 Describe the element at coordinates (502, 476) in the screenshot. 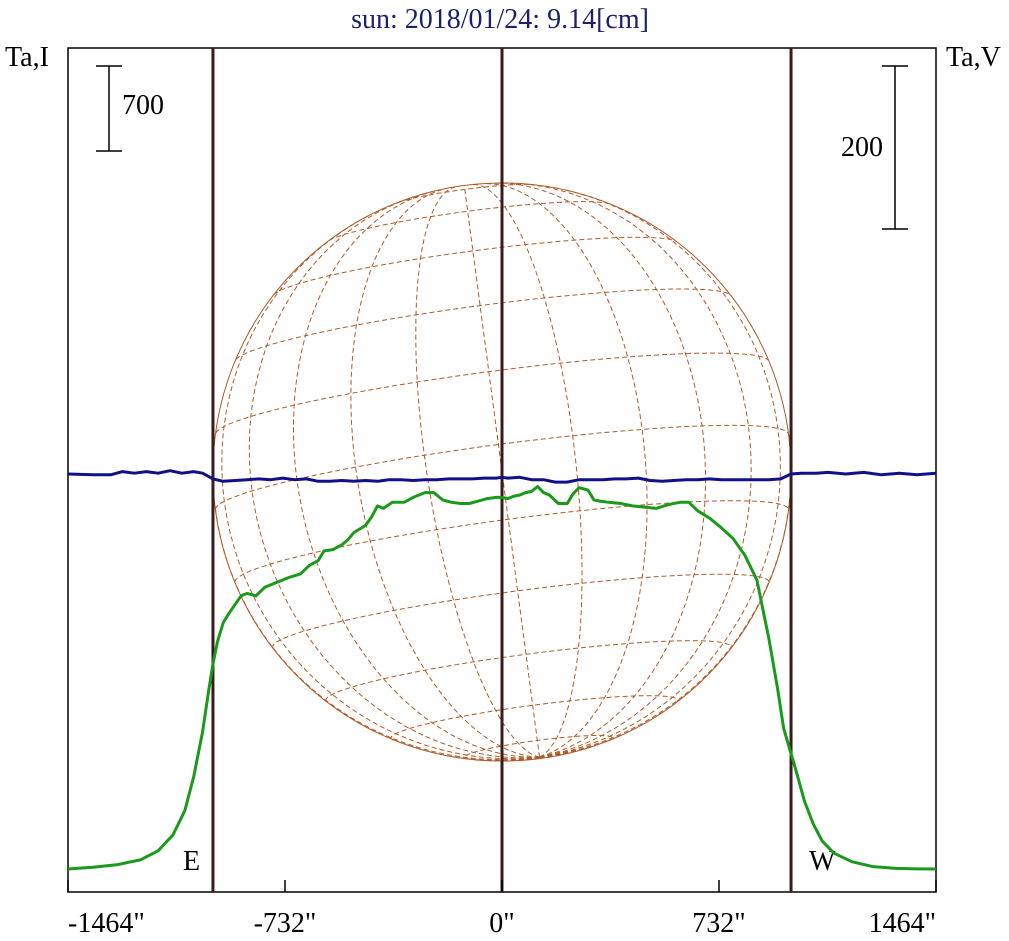

I see `stokes-v-line` at that location.